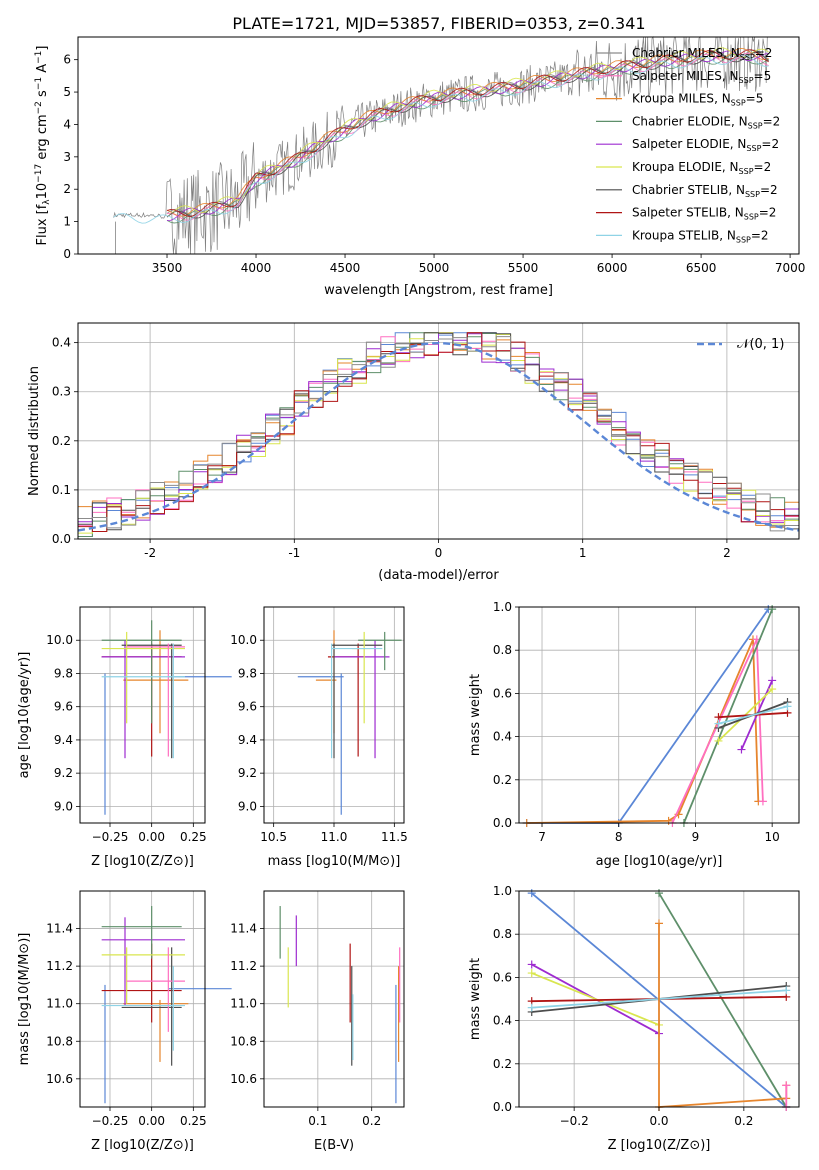 The image size is (819, 1170). Describe the element at coordinates (317, 1121) in the screenshot. I see `x-tick-label: 0.1` at that location.